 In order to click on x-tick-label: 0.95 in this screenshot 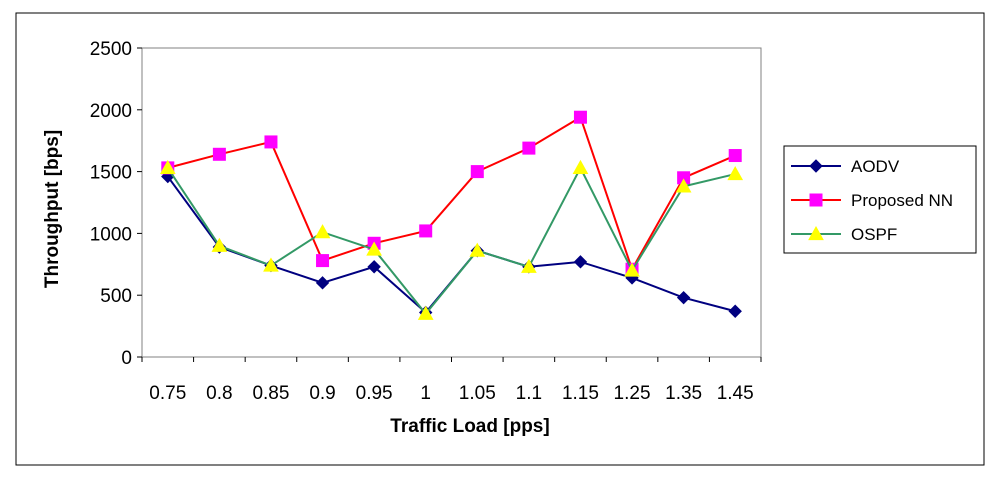, I will do `click(374, 393)`.